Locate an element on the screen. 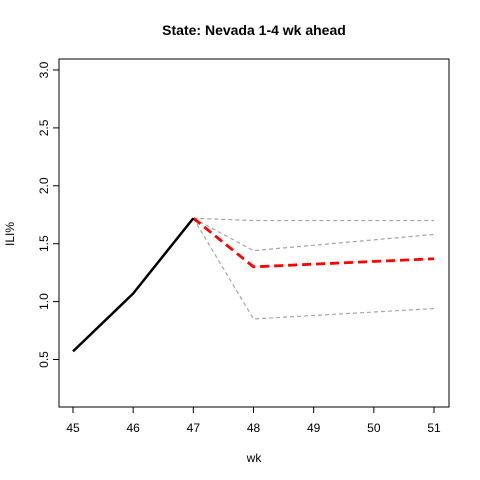 The image size is (480, 480). x-axis-label: wk is located at coordinates (254, 458).